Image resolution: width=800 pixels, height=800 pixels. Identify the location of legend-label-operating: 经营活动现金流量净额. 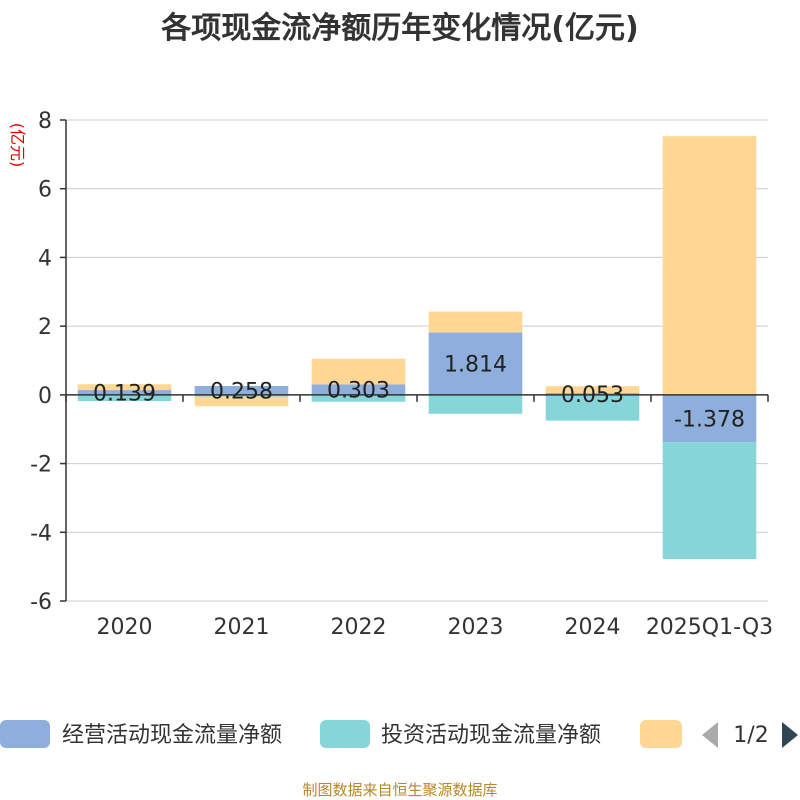
(172, 735).